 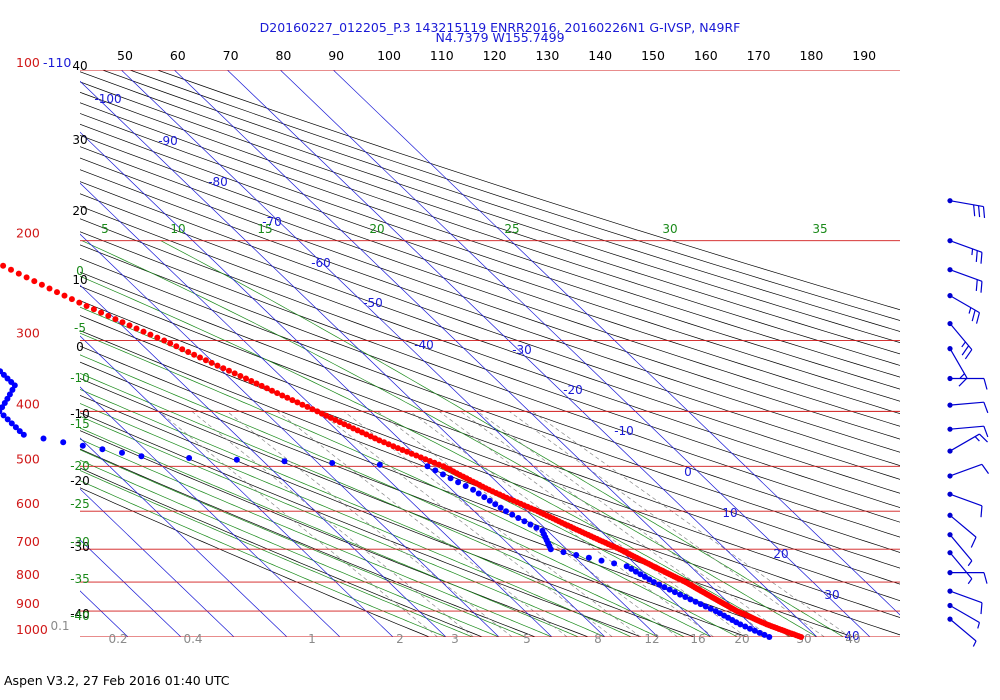 I want to click on moist-adiabat-label: -10, so click(x=80, y=378).